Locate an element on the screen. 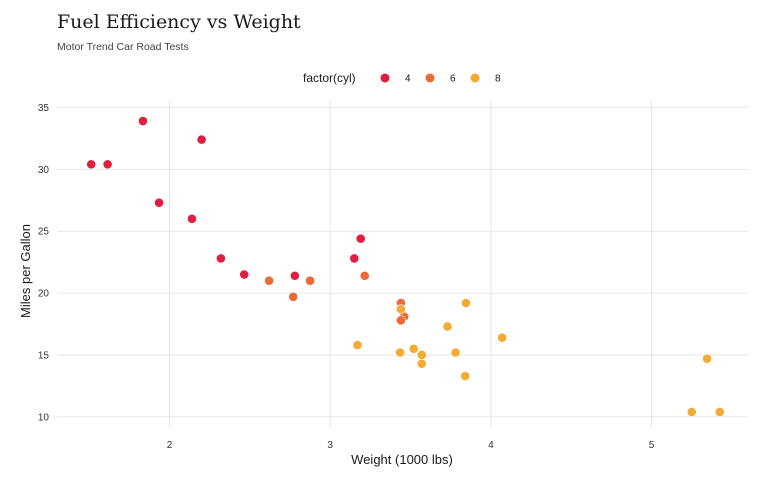  x-tick-label: 2 is located at coordinates (170, 445).